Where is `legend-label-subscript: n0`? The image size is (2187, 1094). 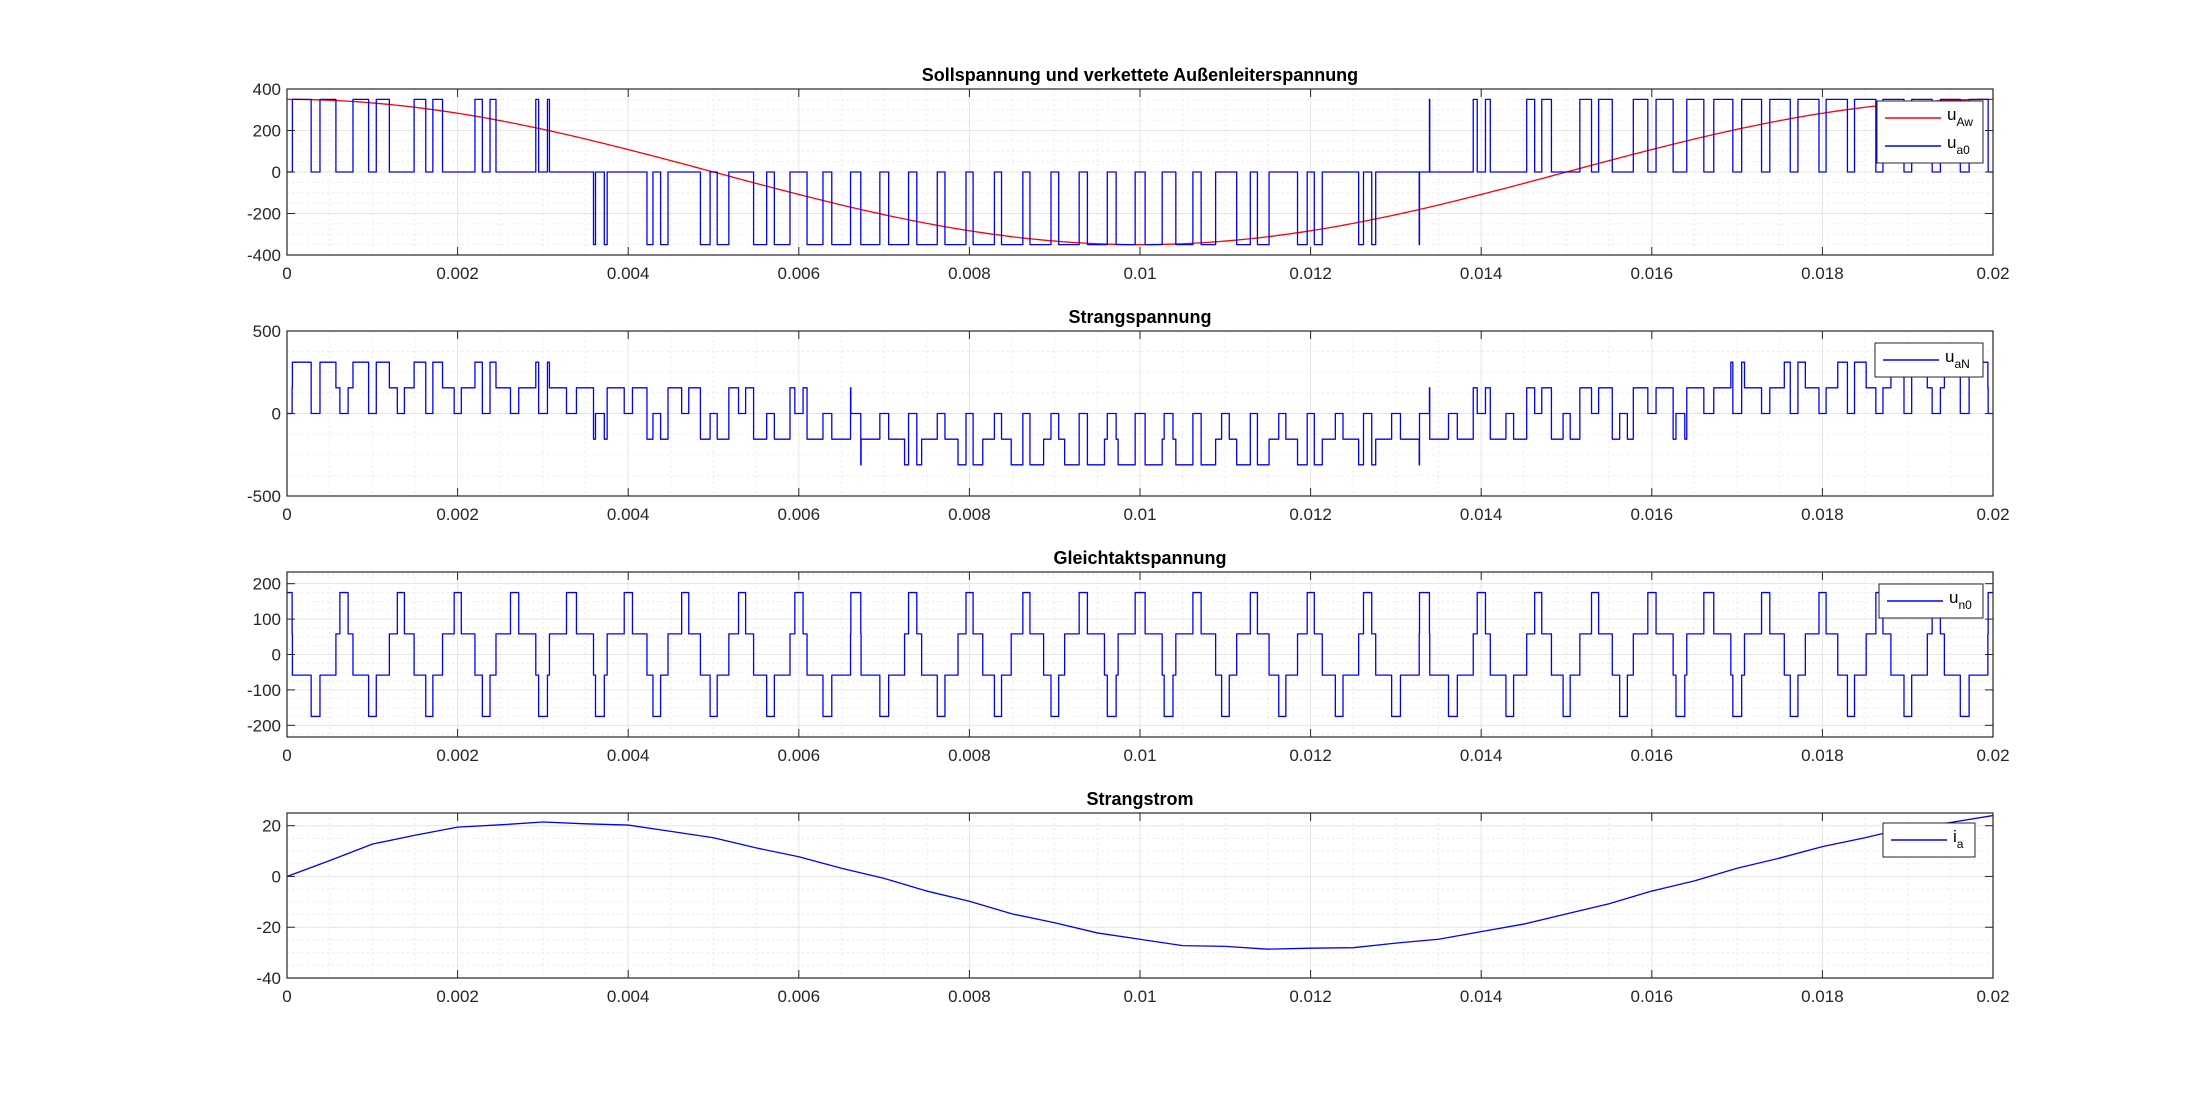 legend-label-subscript: n0 is located at coordinates (1965, 605).